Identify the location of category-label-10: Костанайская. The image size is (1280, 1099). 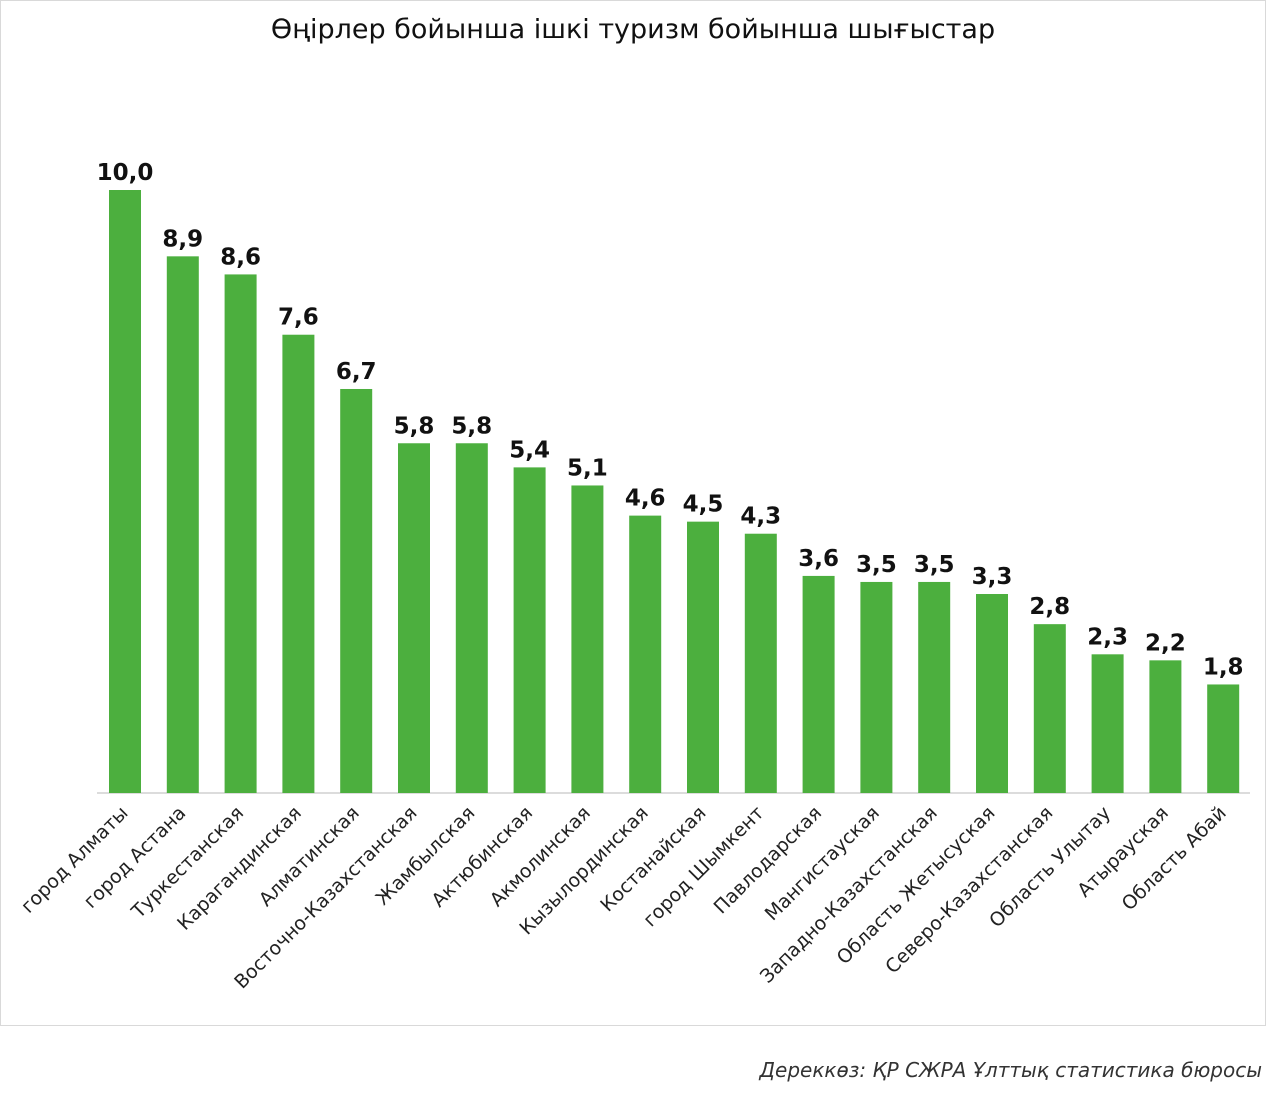
(653, 859).